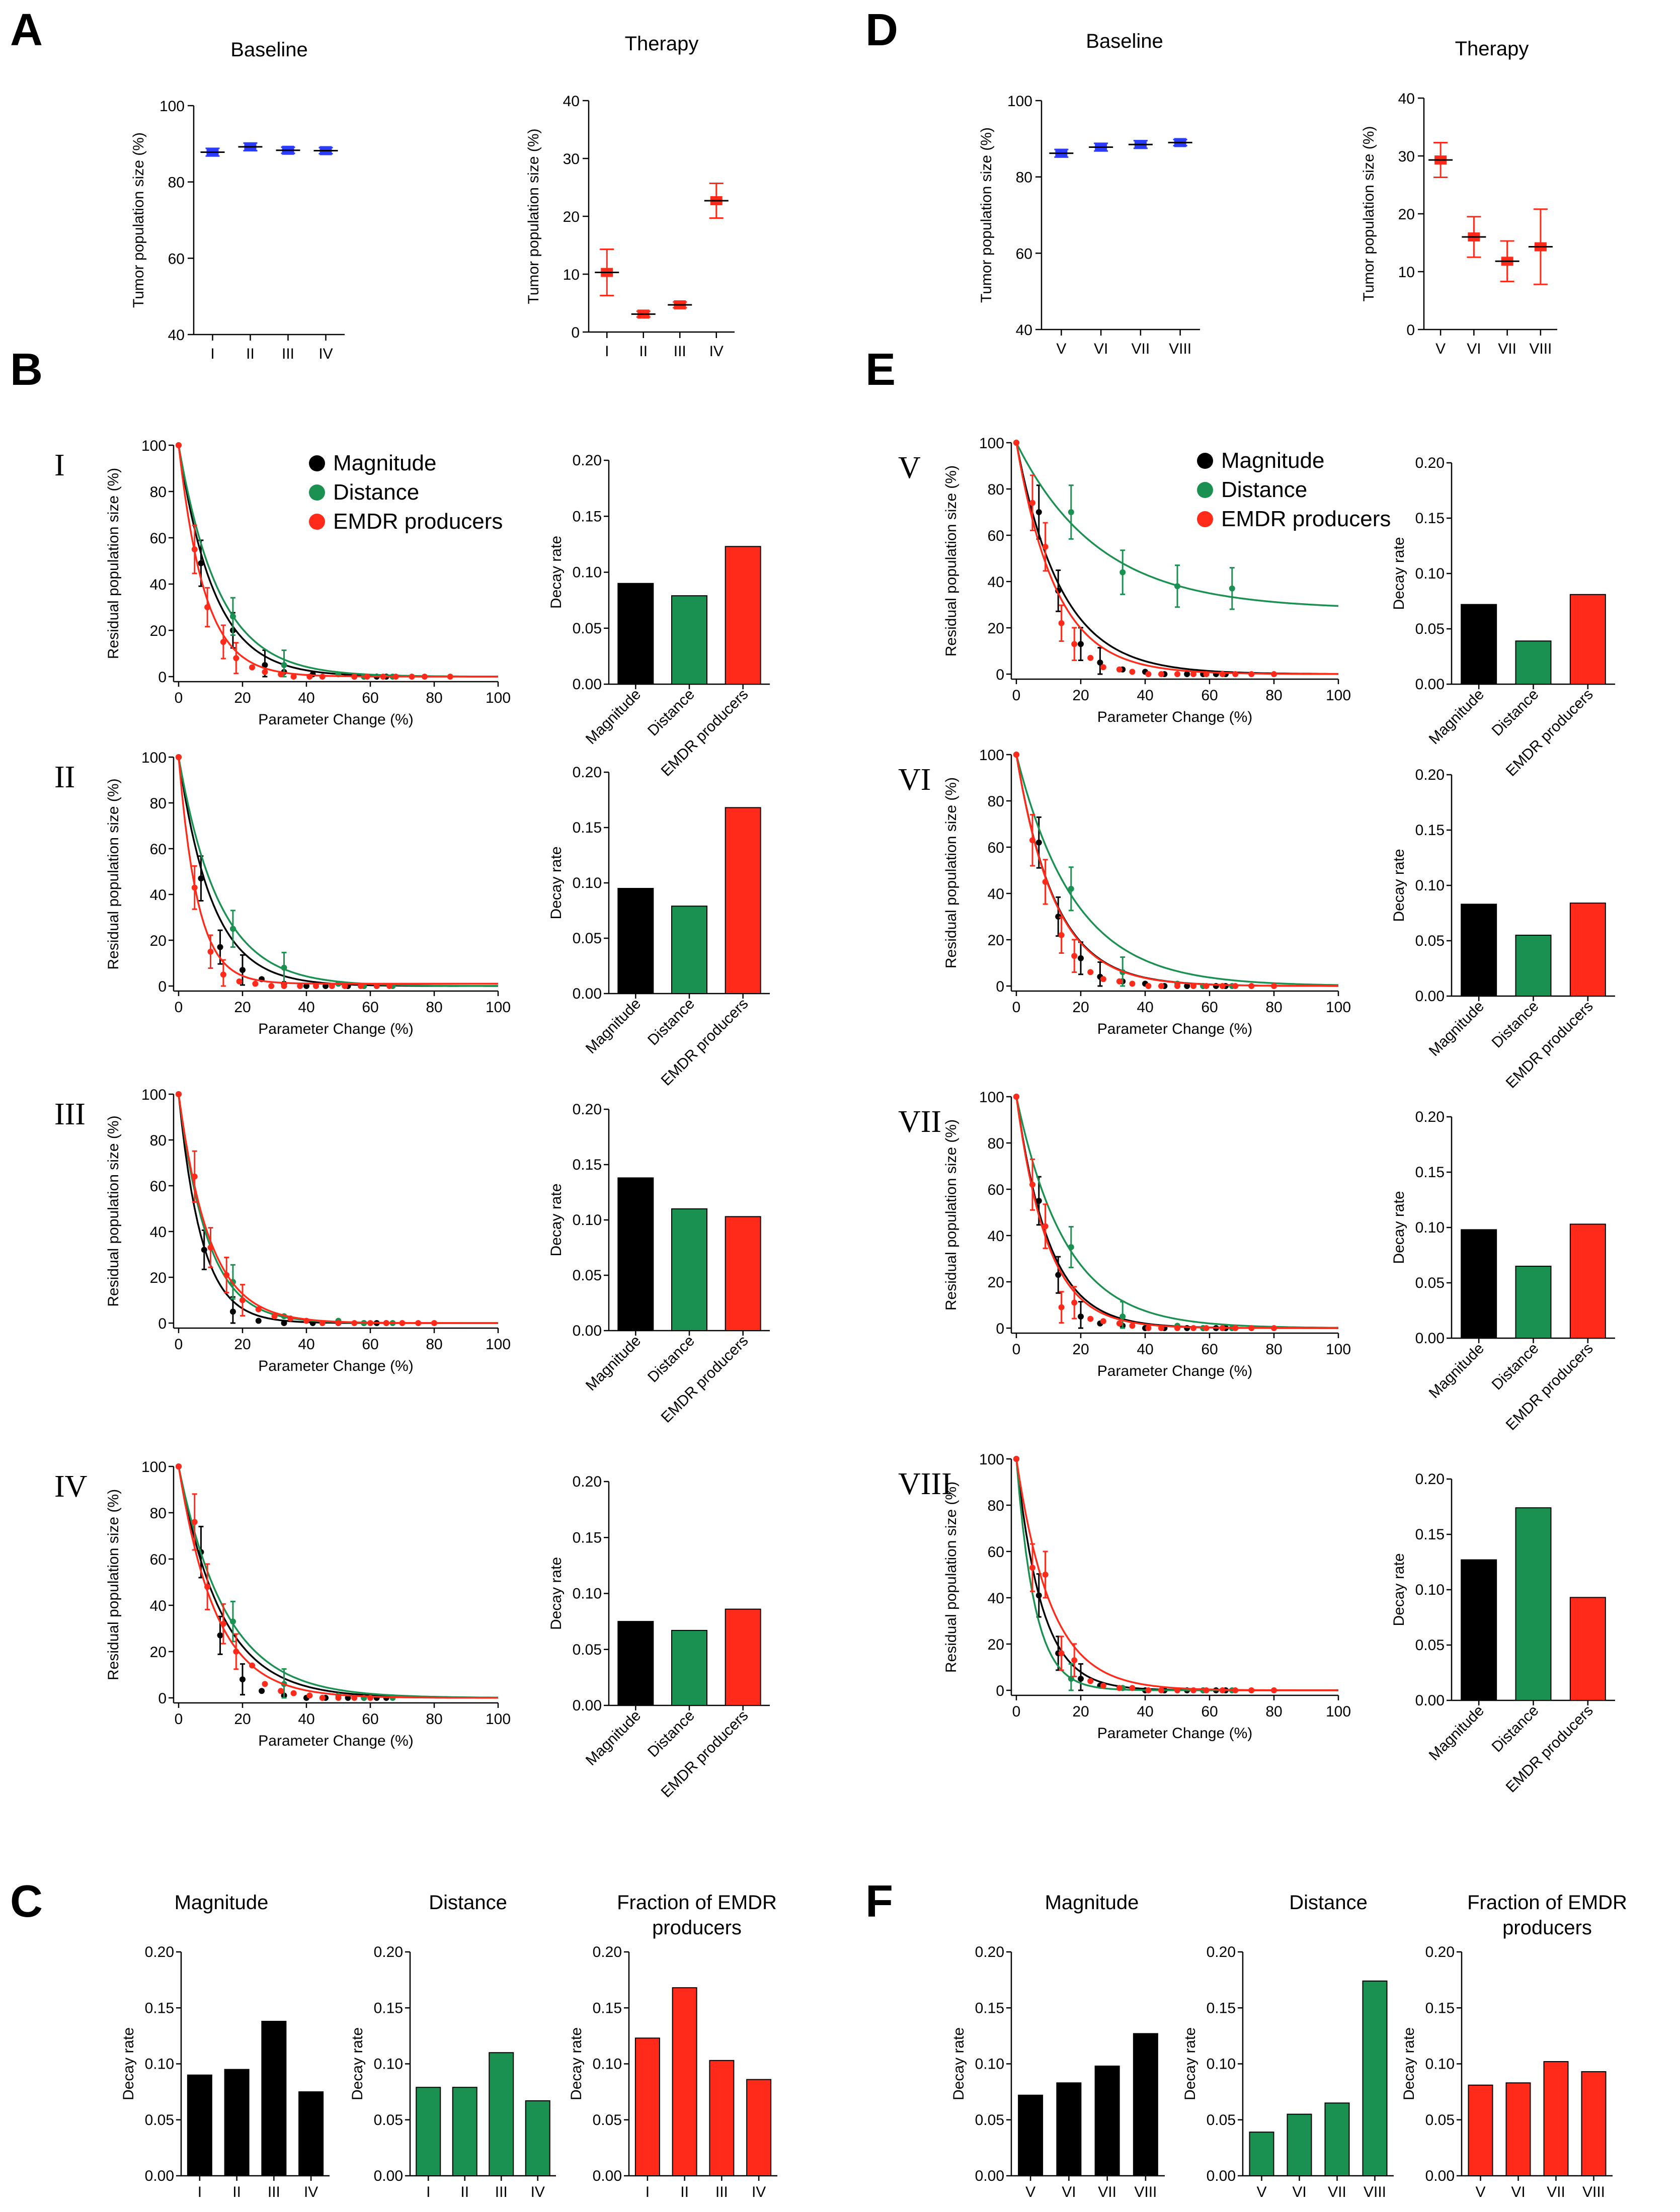  What do you see at coordinates (212, 354) in the screenshot?
I see `A-baseline-xtick-label: I` at bounding box center [212, 354].